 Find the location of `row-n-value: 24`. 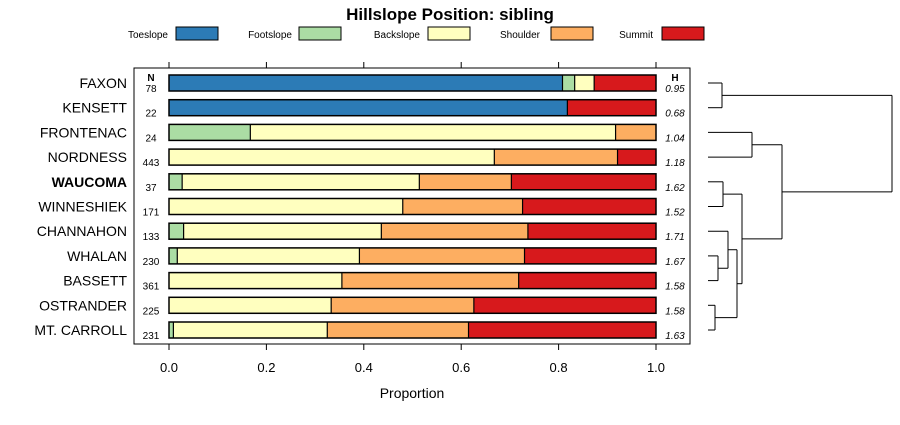

row-n-value: 24 is located at coordinates (151, 138).